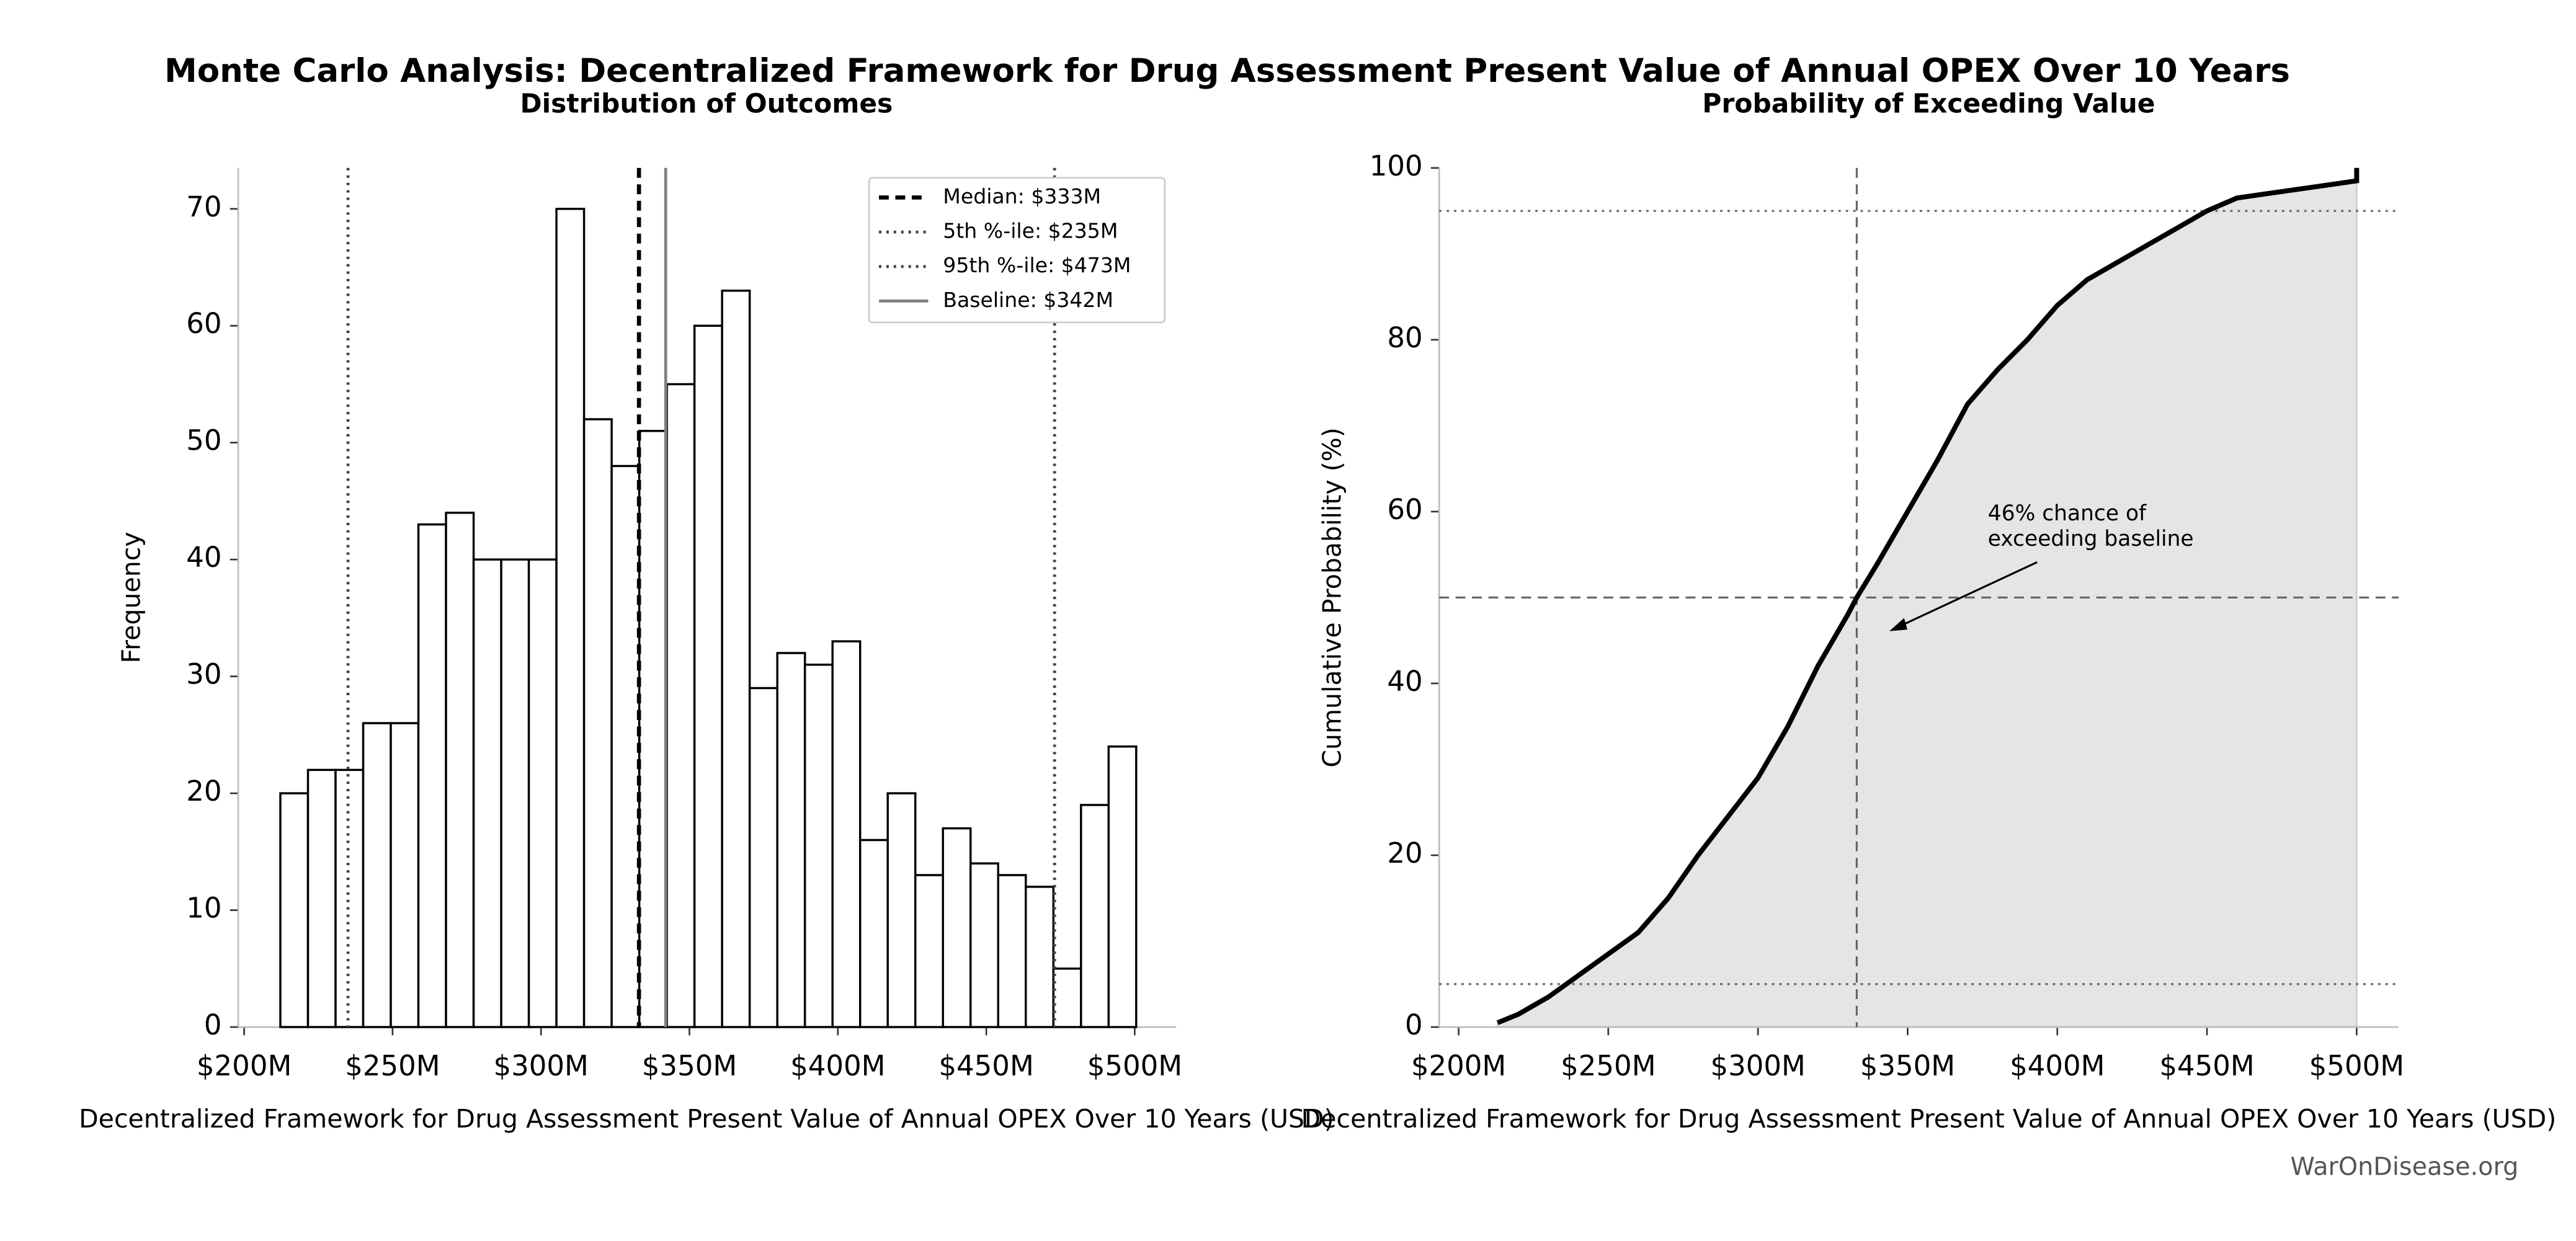  I want to click on legend-label: 5th %-ile: $235M, so click(1030, 231).